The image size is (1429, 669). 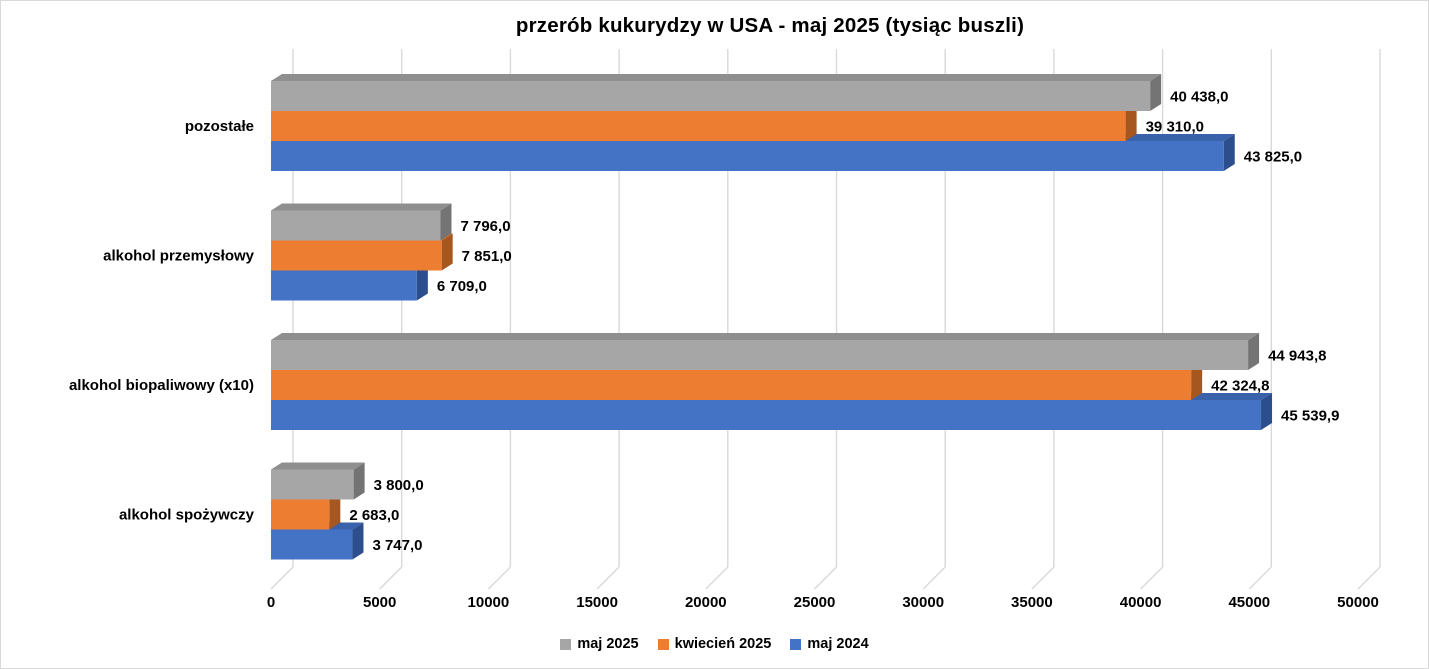 What do you see at coordinates (397, 545) in the screenshot?
I see `value-label-maj-2024-alkohol-spo-ywczy: 3 747,0` at bounding box center [397, 545].